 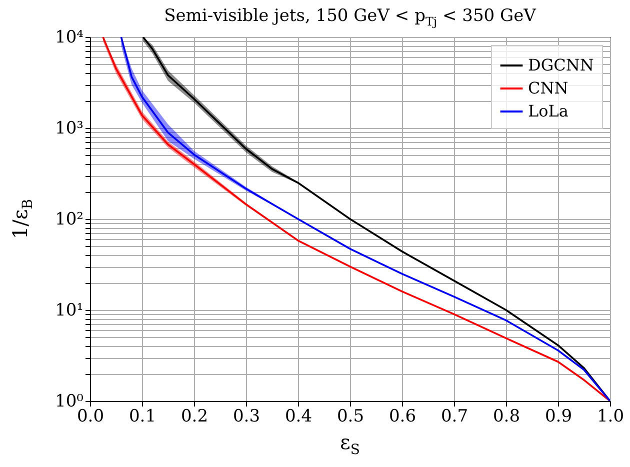 What do you see at coordinates (69, 310) in the screenshot?
I see `y-tick-label: 10¹` at bounding box center [69, 310].